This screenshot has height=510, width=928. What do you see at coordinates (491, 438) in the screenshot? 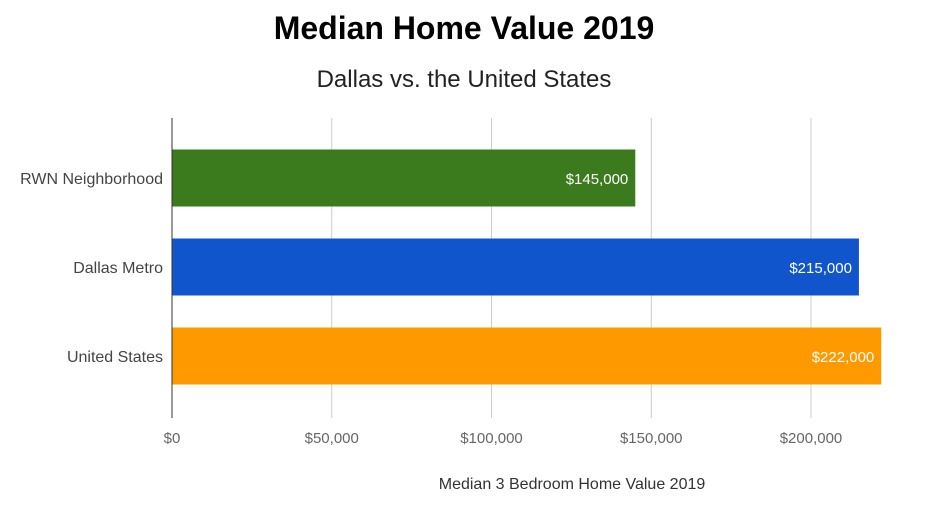
I see `x-tick-label: $100,000` at bounding box center [491, 438].